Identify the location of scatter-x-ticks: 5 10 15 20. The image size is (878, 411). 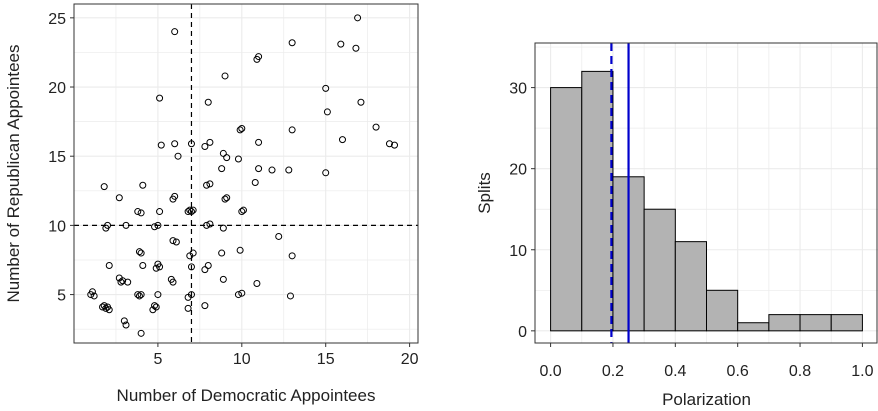
(286, 355).